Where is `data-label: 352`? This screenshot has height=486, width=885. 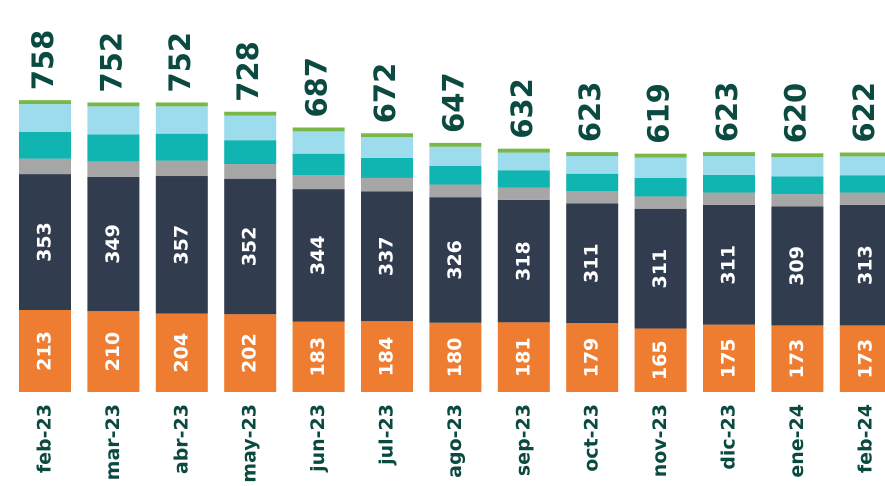
data-label: 352 is located at coordinates (250, 247).